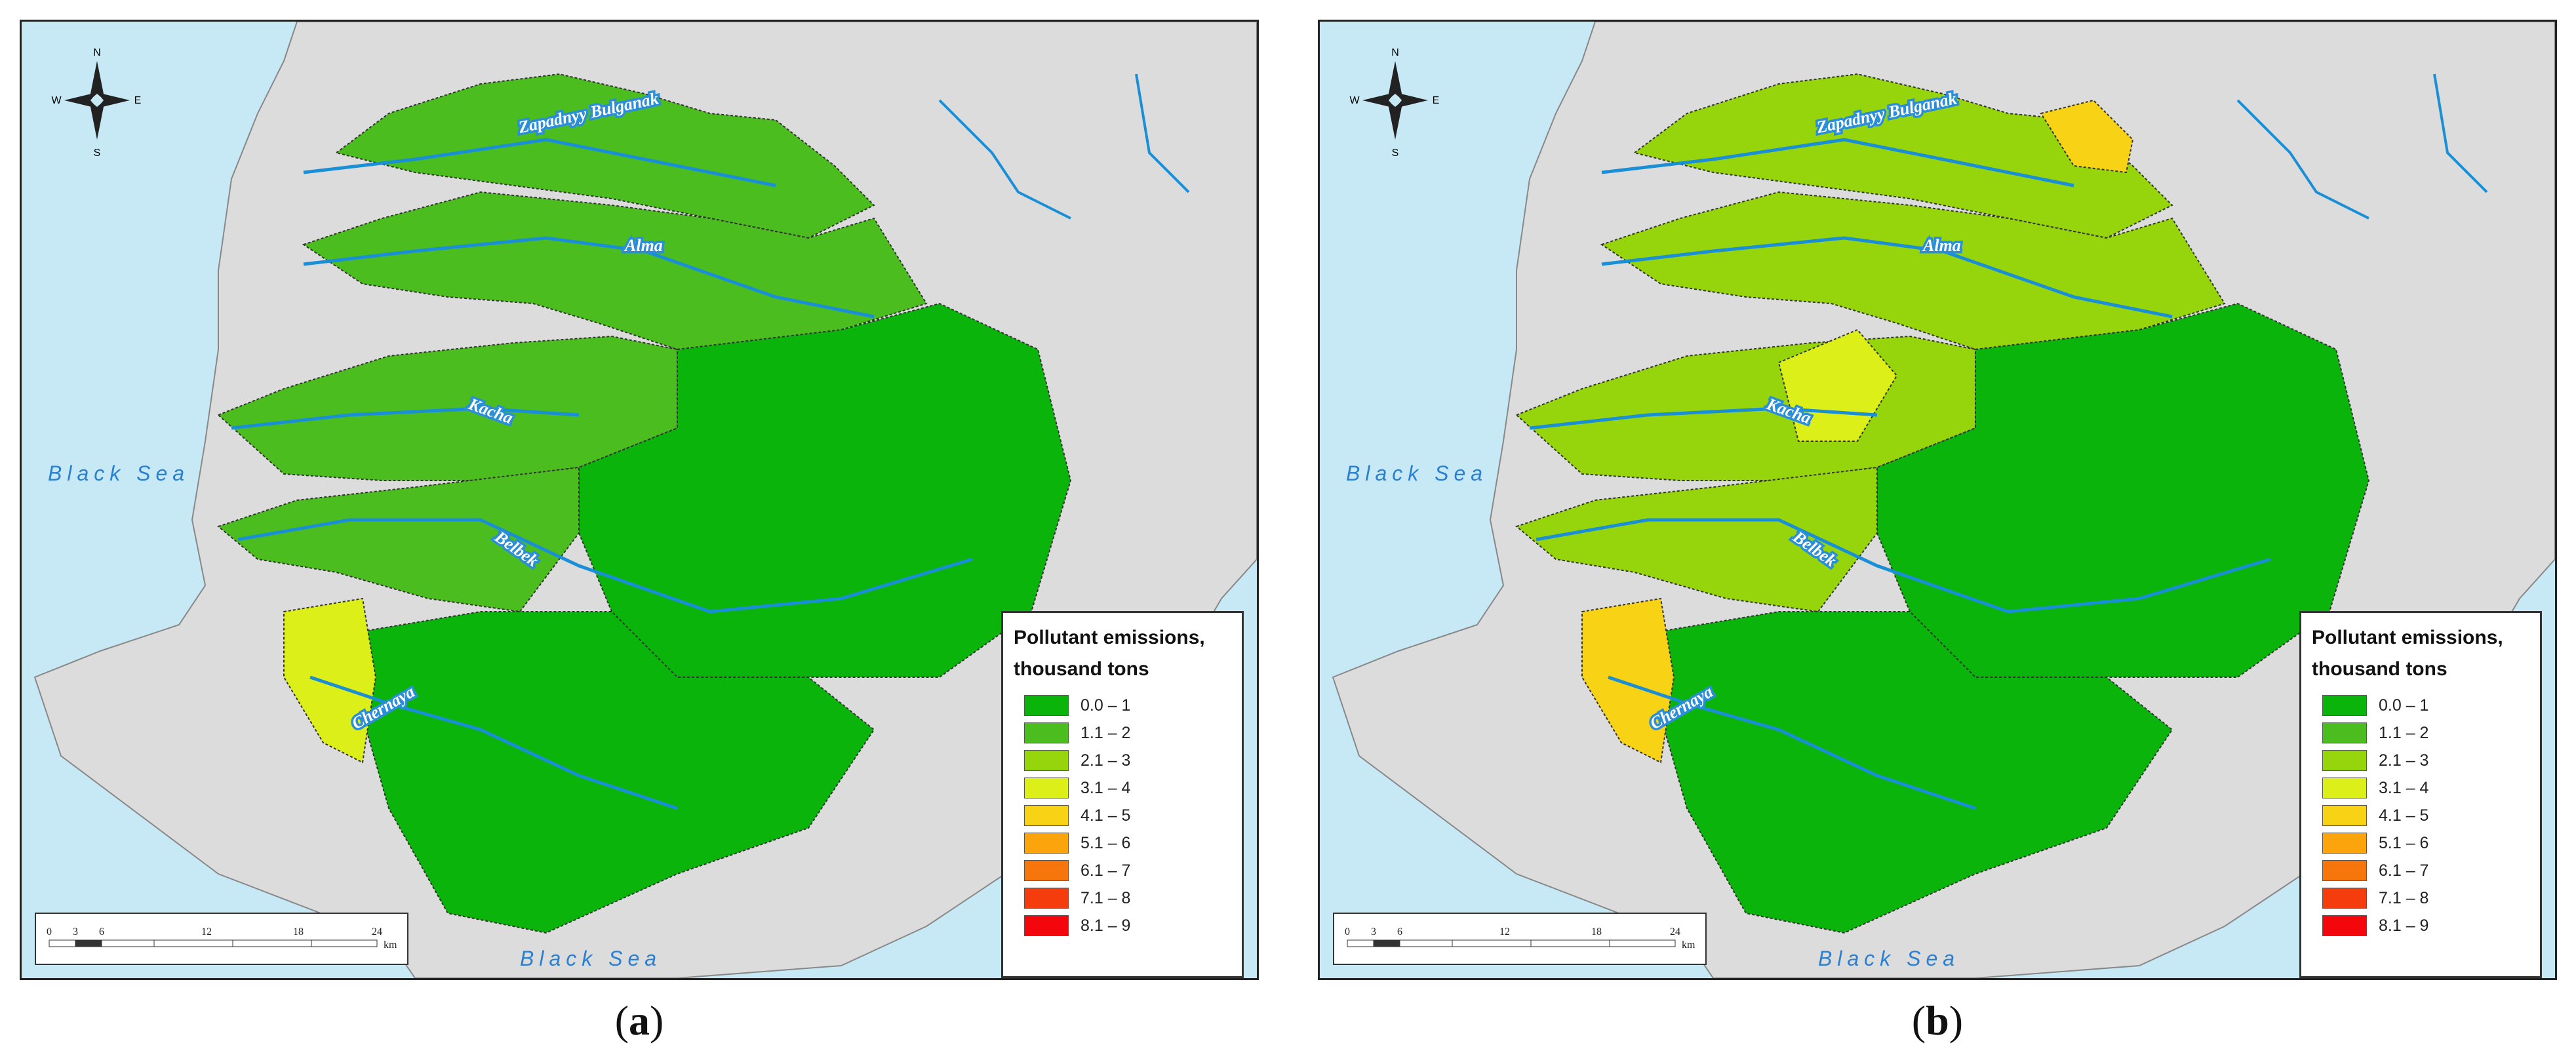  Describe the element at coordinates (1937, 1020) in the screenshot. I see `caption-b: (b)` at that location.